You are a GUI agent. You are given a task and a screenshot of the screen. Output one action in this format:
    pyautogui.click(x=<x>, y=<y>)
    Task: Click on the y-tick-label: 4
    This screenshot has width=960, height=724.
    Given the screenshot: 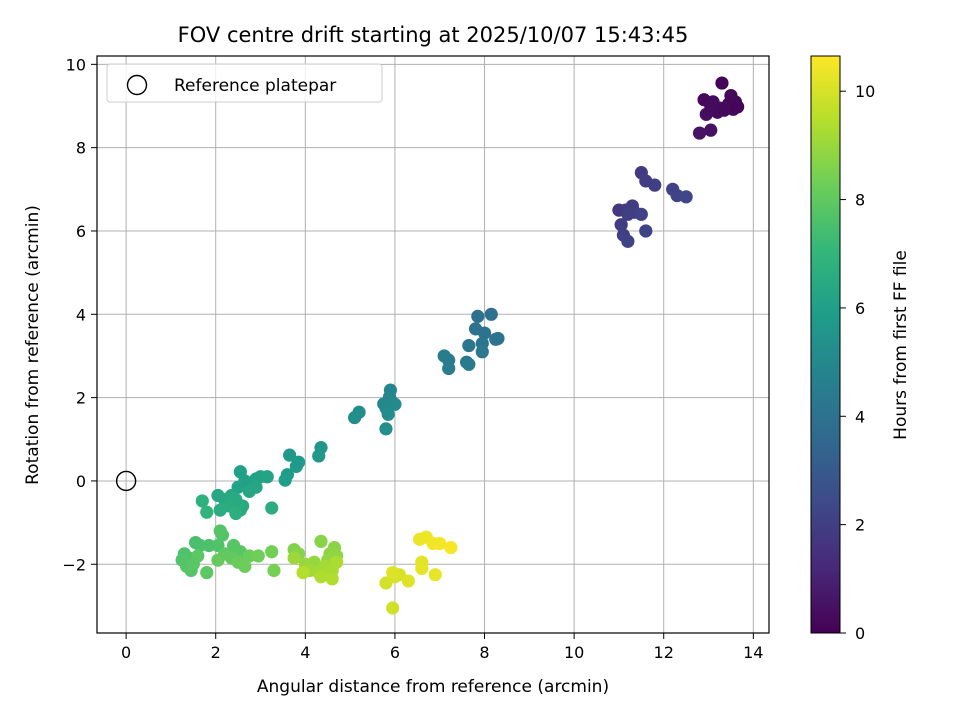 What is the action you would take?
    pyautogui.click(x=81, y=314)
    